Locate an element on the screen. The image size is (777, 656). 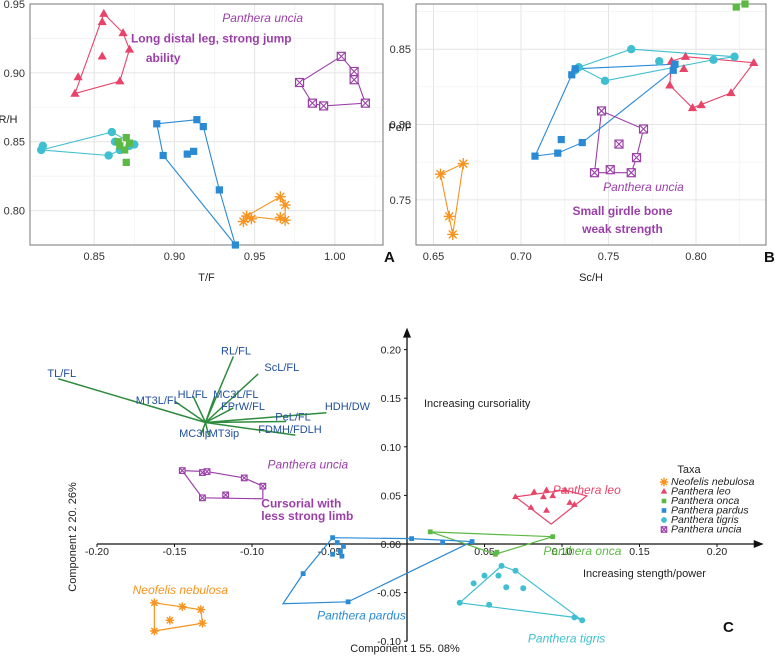
vector-label-mc3l-fl: MC3L/FL is located at coordinates (235, 395).